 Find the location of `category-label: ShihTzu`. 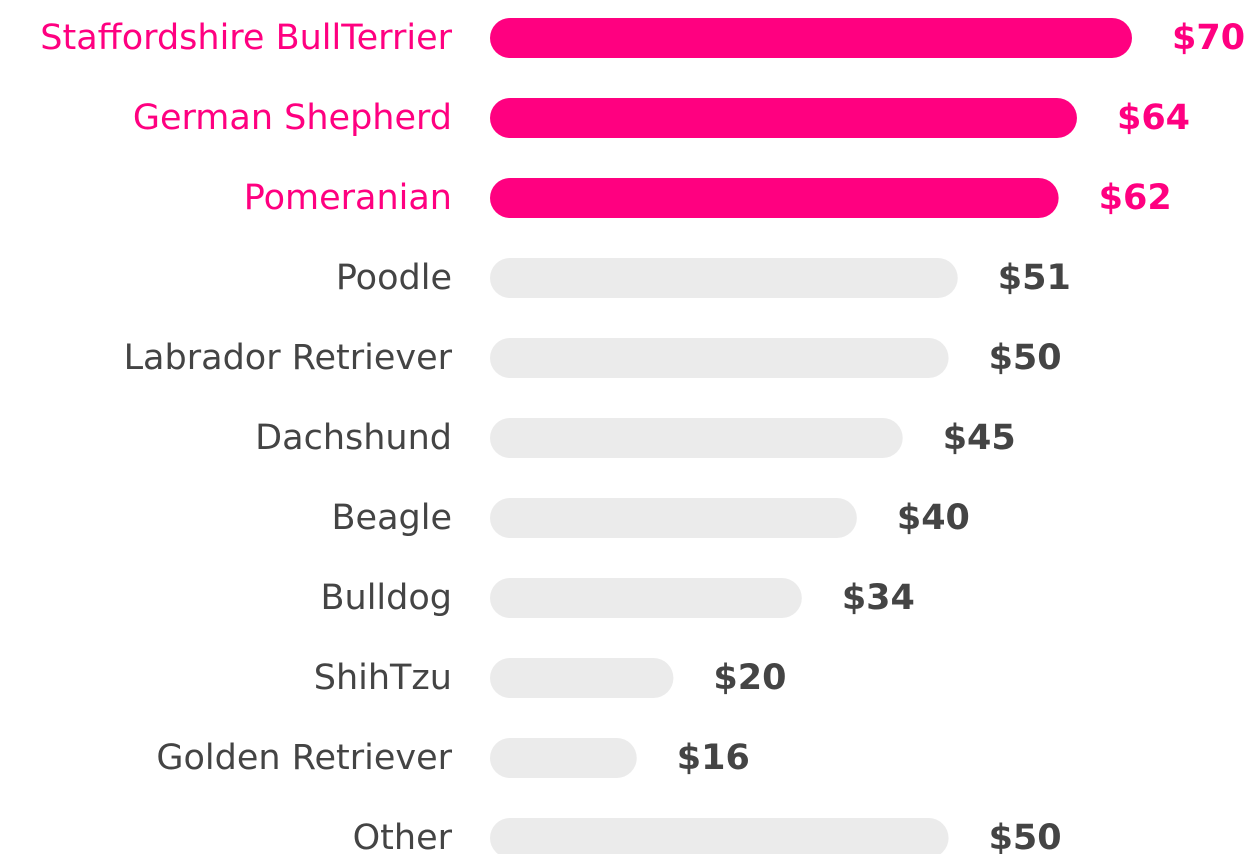

category-label: ShihTzu is located at coordinates (383, 678).